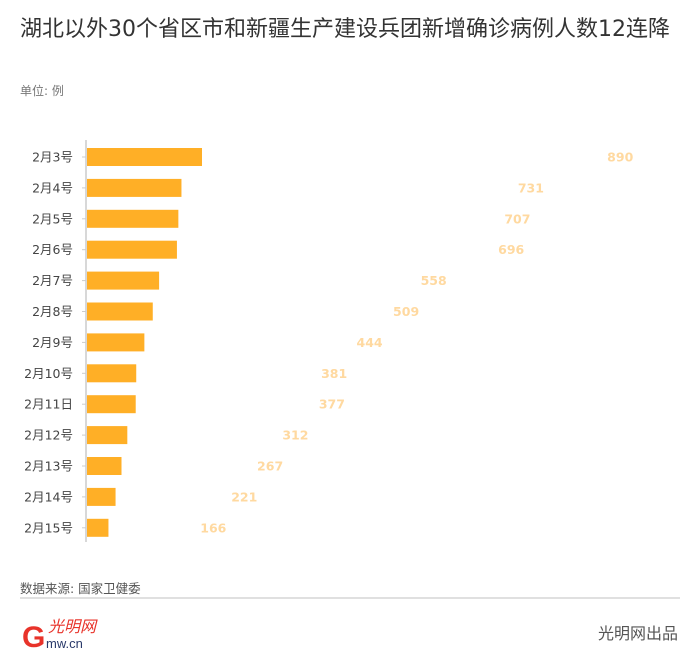 Image resolution: width=700 pixels, height=662 pixels. Describe the element at coordinates (434, 280) in the screenshot. I see `value-label: 558` at that location.